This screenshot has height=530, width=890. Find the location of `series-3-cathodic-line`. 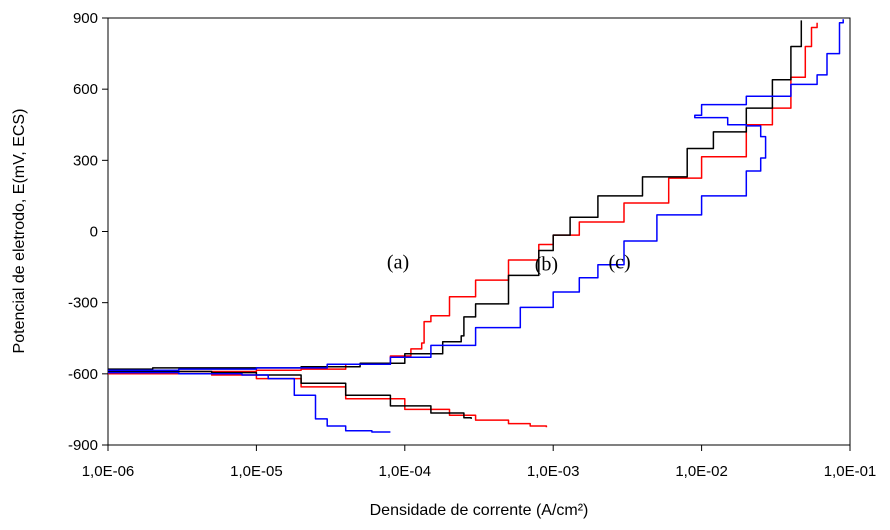

series-3-cathodic-line is located at coordinates (249, 402).